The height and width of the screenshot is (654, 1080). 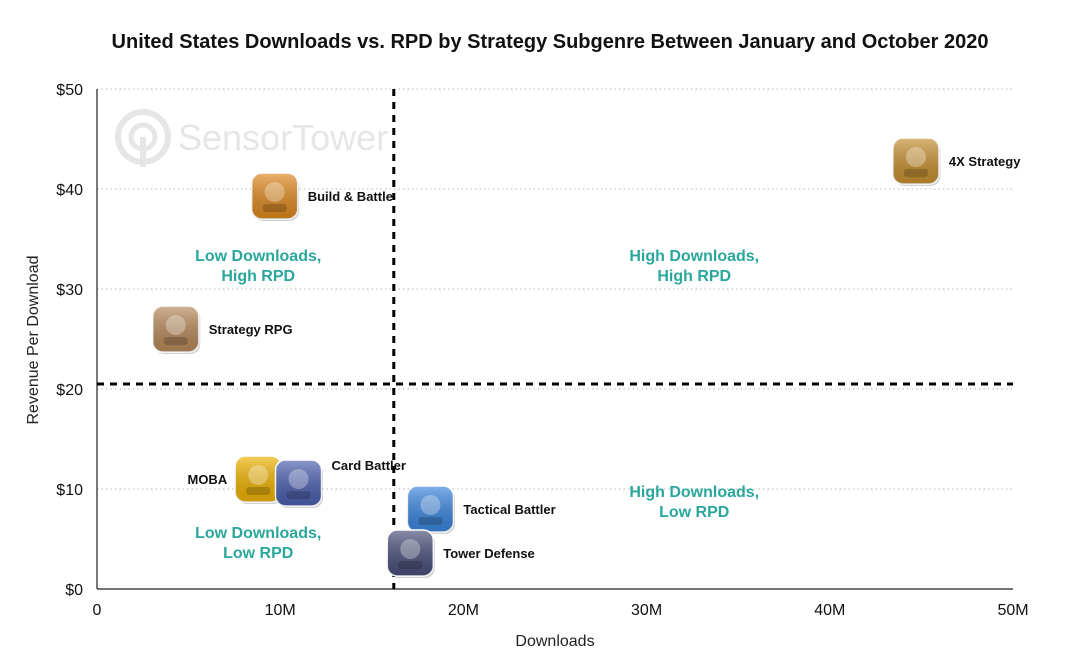 What do you see at coordinates (1012, 610) in the screenshot?
I see `x-tick-label: 50M` at bounding box center [1012, 610].